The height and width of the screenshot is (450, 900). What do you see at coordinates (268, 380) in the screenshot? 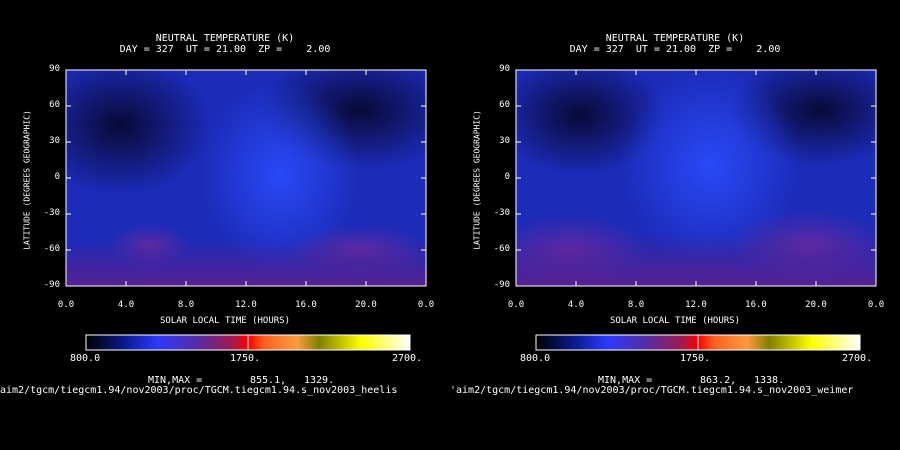
I see `min-value: 855.1,` at bounding box center [268, 380].